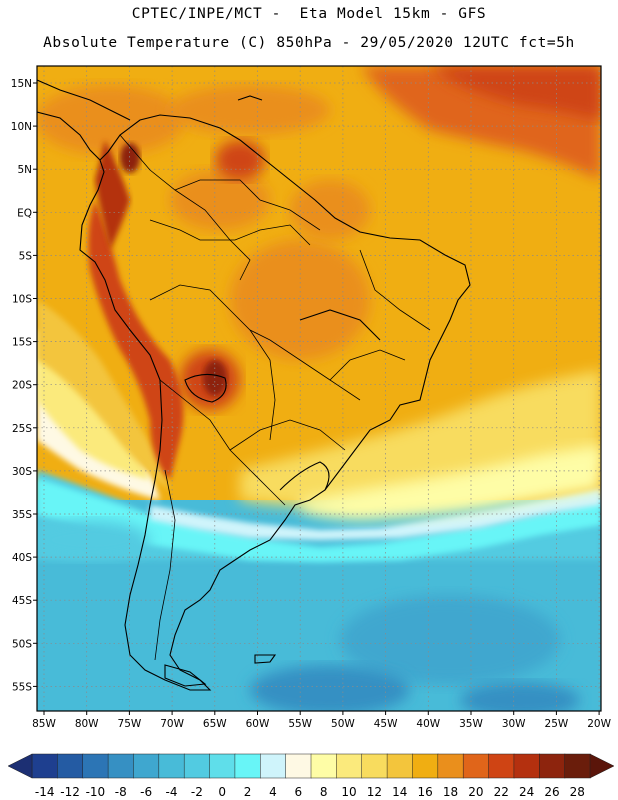 The width and height of the screenshot is (618, 800). Describe the element at coordinates (45, 792) in the screenshot. I see `colorbar-label: -14` at that location.